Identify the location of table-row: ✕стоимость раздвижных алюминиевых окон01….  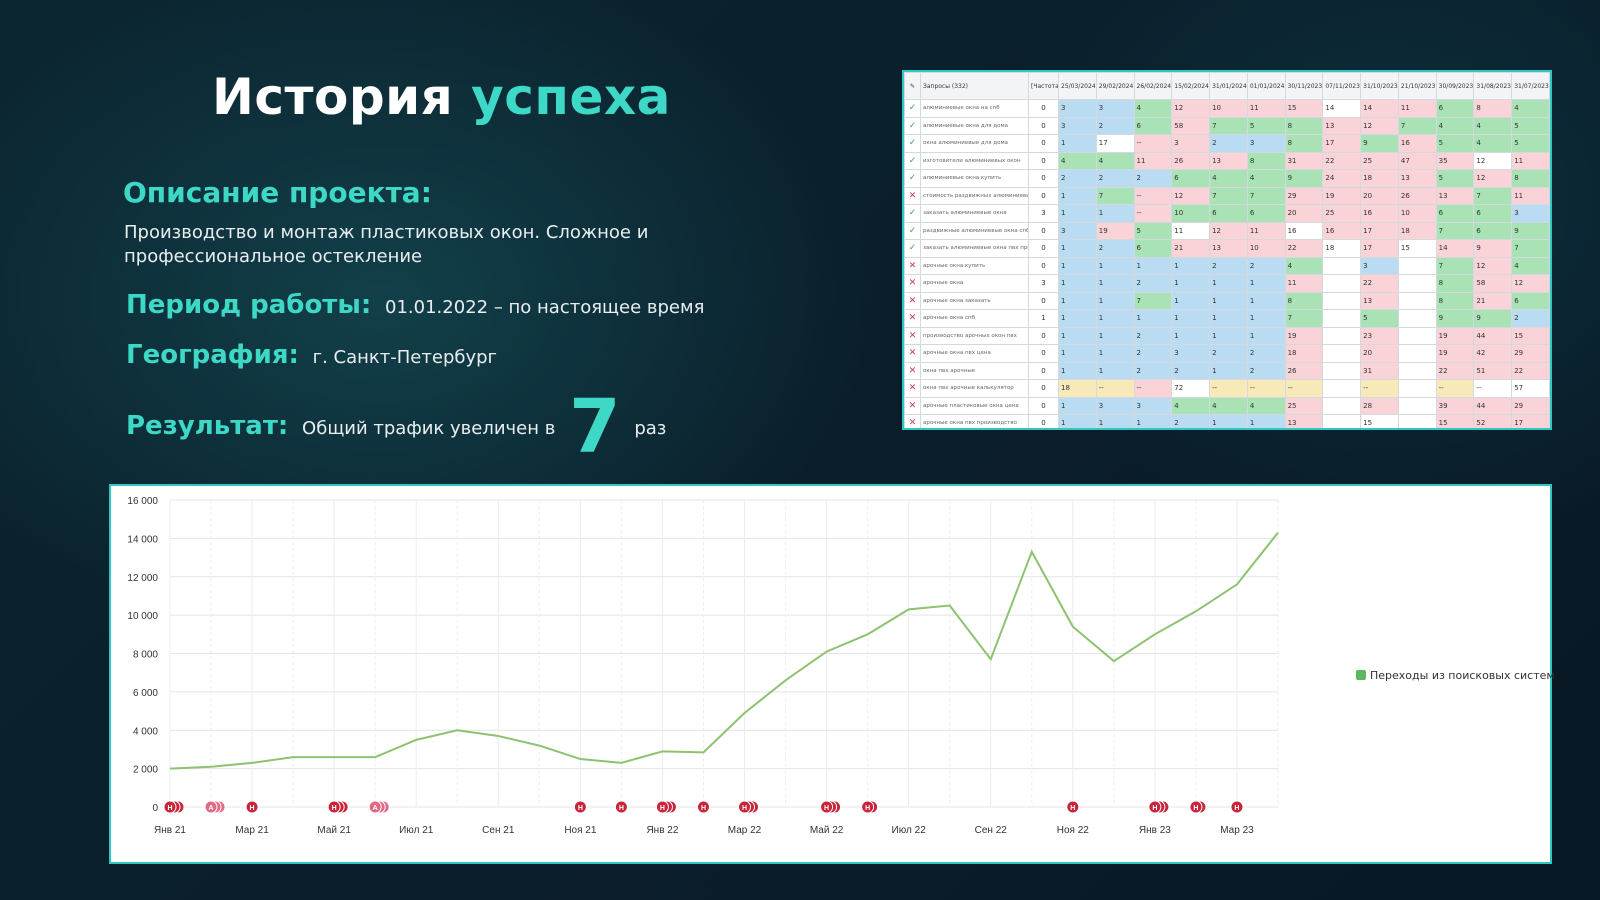
(1227, 195).